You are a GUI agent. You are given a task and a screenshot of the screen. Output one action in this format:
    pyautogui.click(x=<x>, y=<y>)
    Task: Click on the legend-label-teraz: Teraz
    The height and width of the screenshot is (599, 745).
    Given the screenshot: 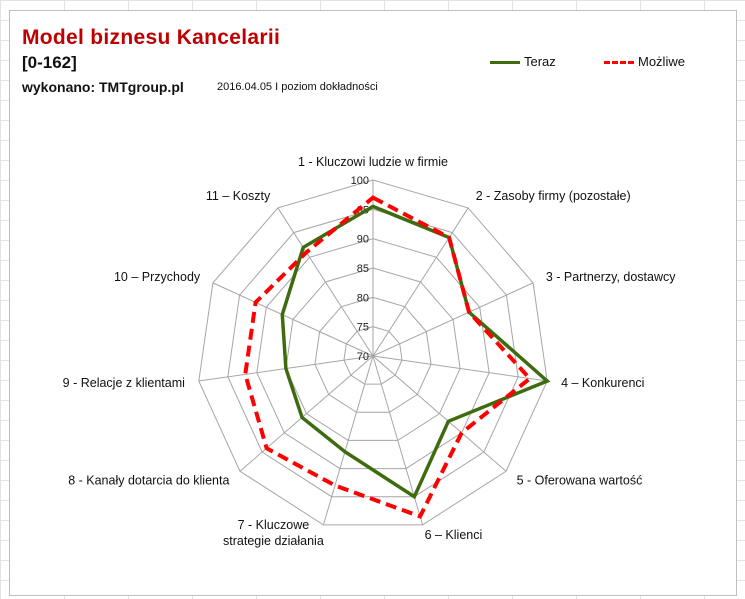 What is the action you would take?
    pyautogui.click(x=540, y=61)
    